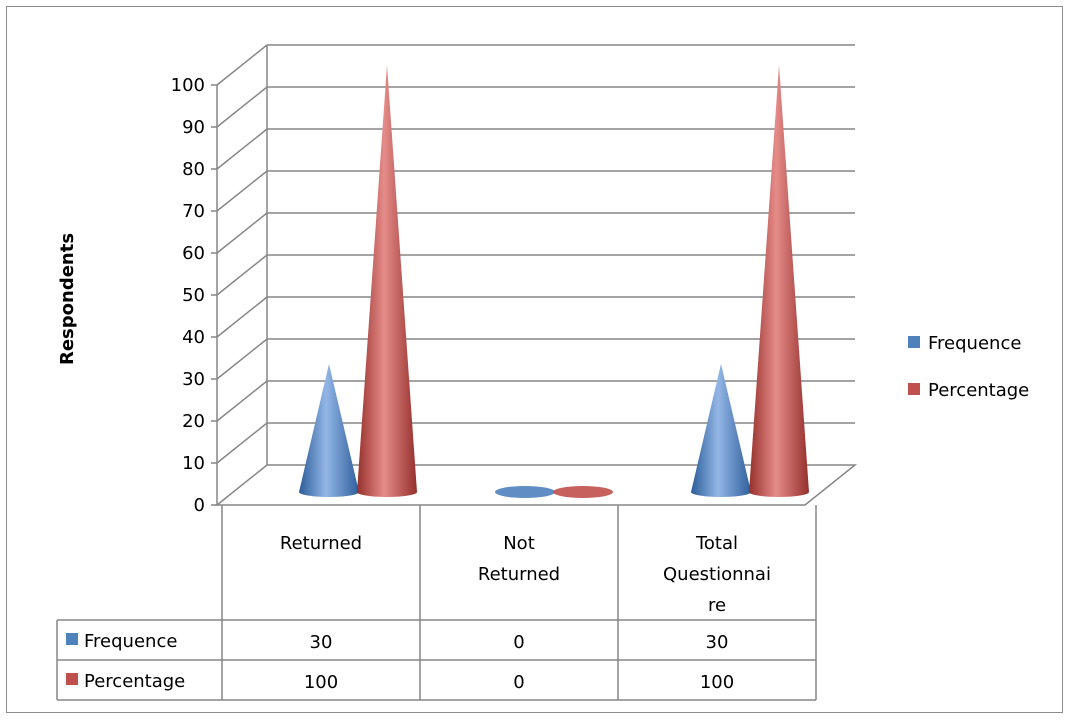  Describe the element at coordinates (199, 505) in the screenshot. I see `y-tick-label: 0` at that location.